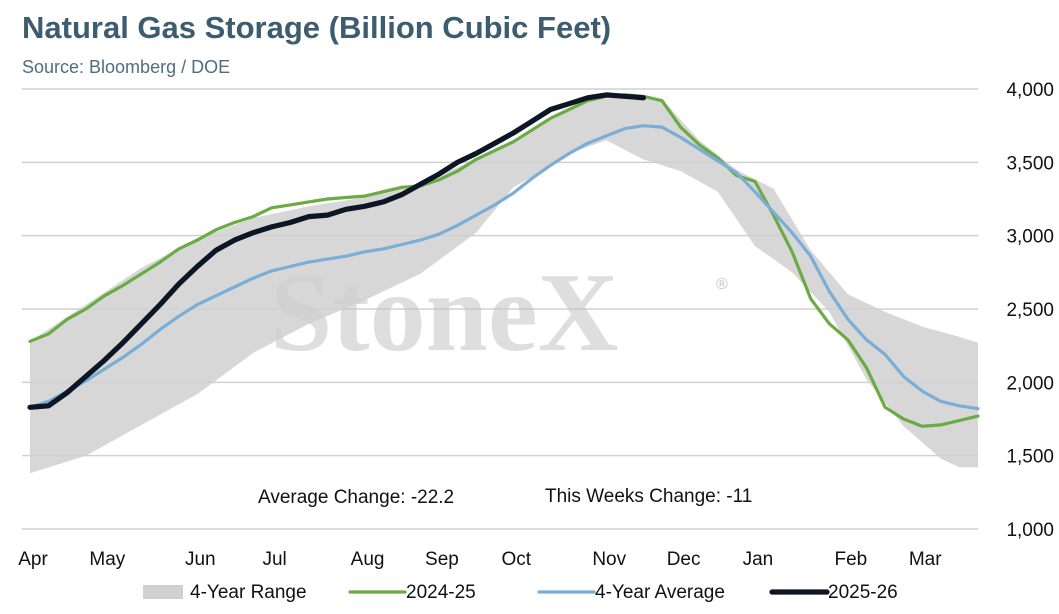  What do you see at coordinates (317, 27) in the screenshot?
I see `chart-title: Natural Gas Storage (Billion Cubic Feet)` at bounding box center [317, 27].